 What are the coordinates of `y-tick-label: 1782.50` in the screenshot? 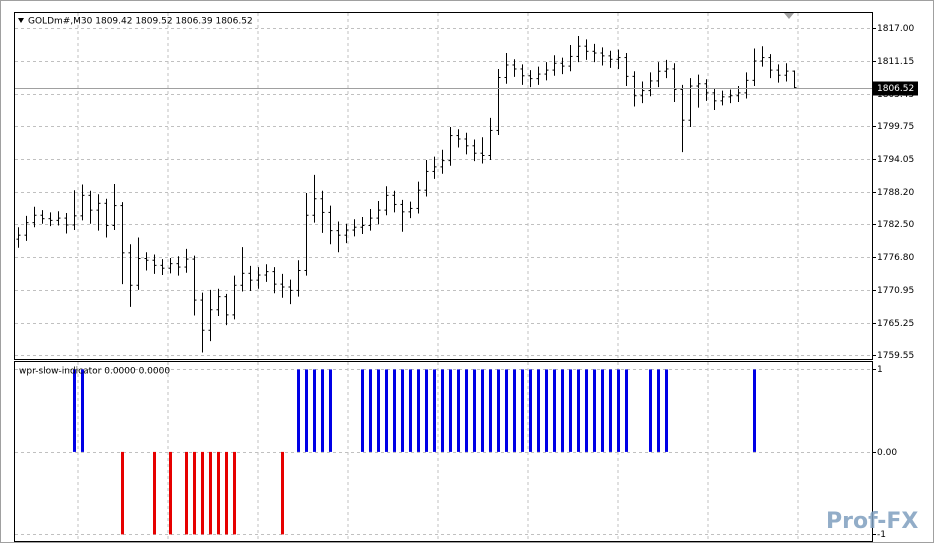 It's located at (895, 225).